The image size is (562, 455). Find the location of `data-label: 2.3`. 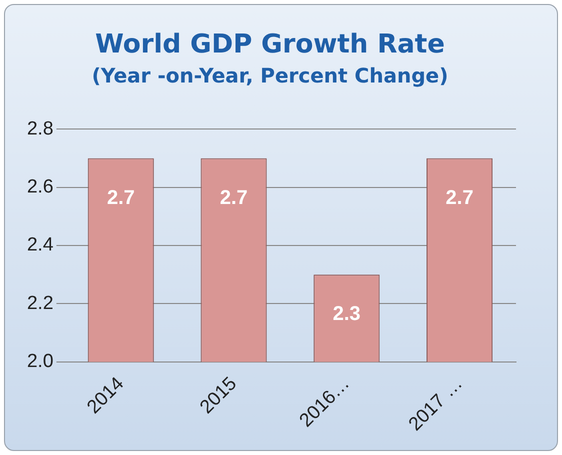

data-label: 2.3 is located at coordinates (346, 314).